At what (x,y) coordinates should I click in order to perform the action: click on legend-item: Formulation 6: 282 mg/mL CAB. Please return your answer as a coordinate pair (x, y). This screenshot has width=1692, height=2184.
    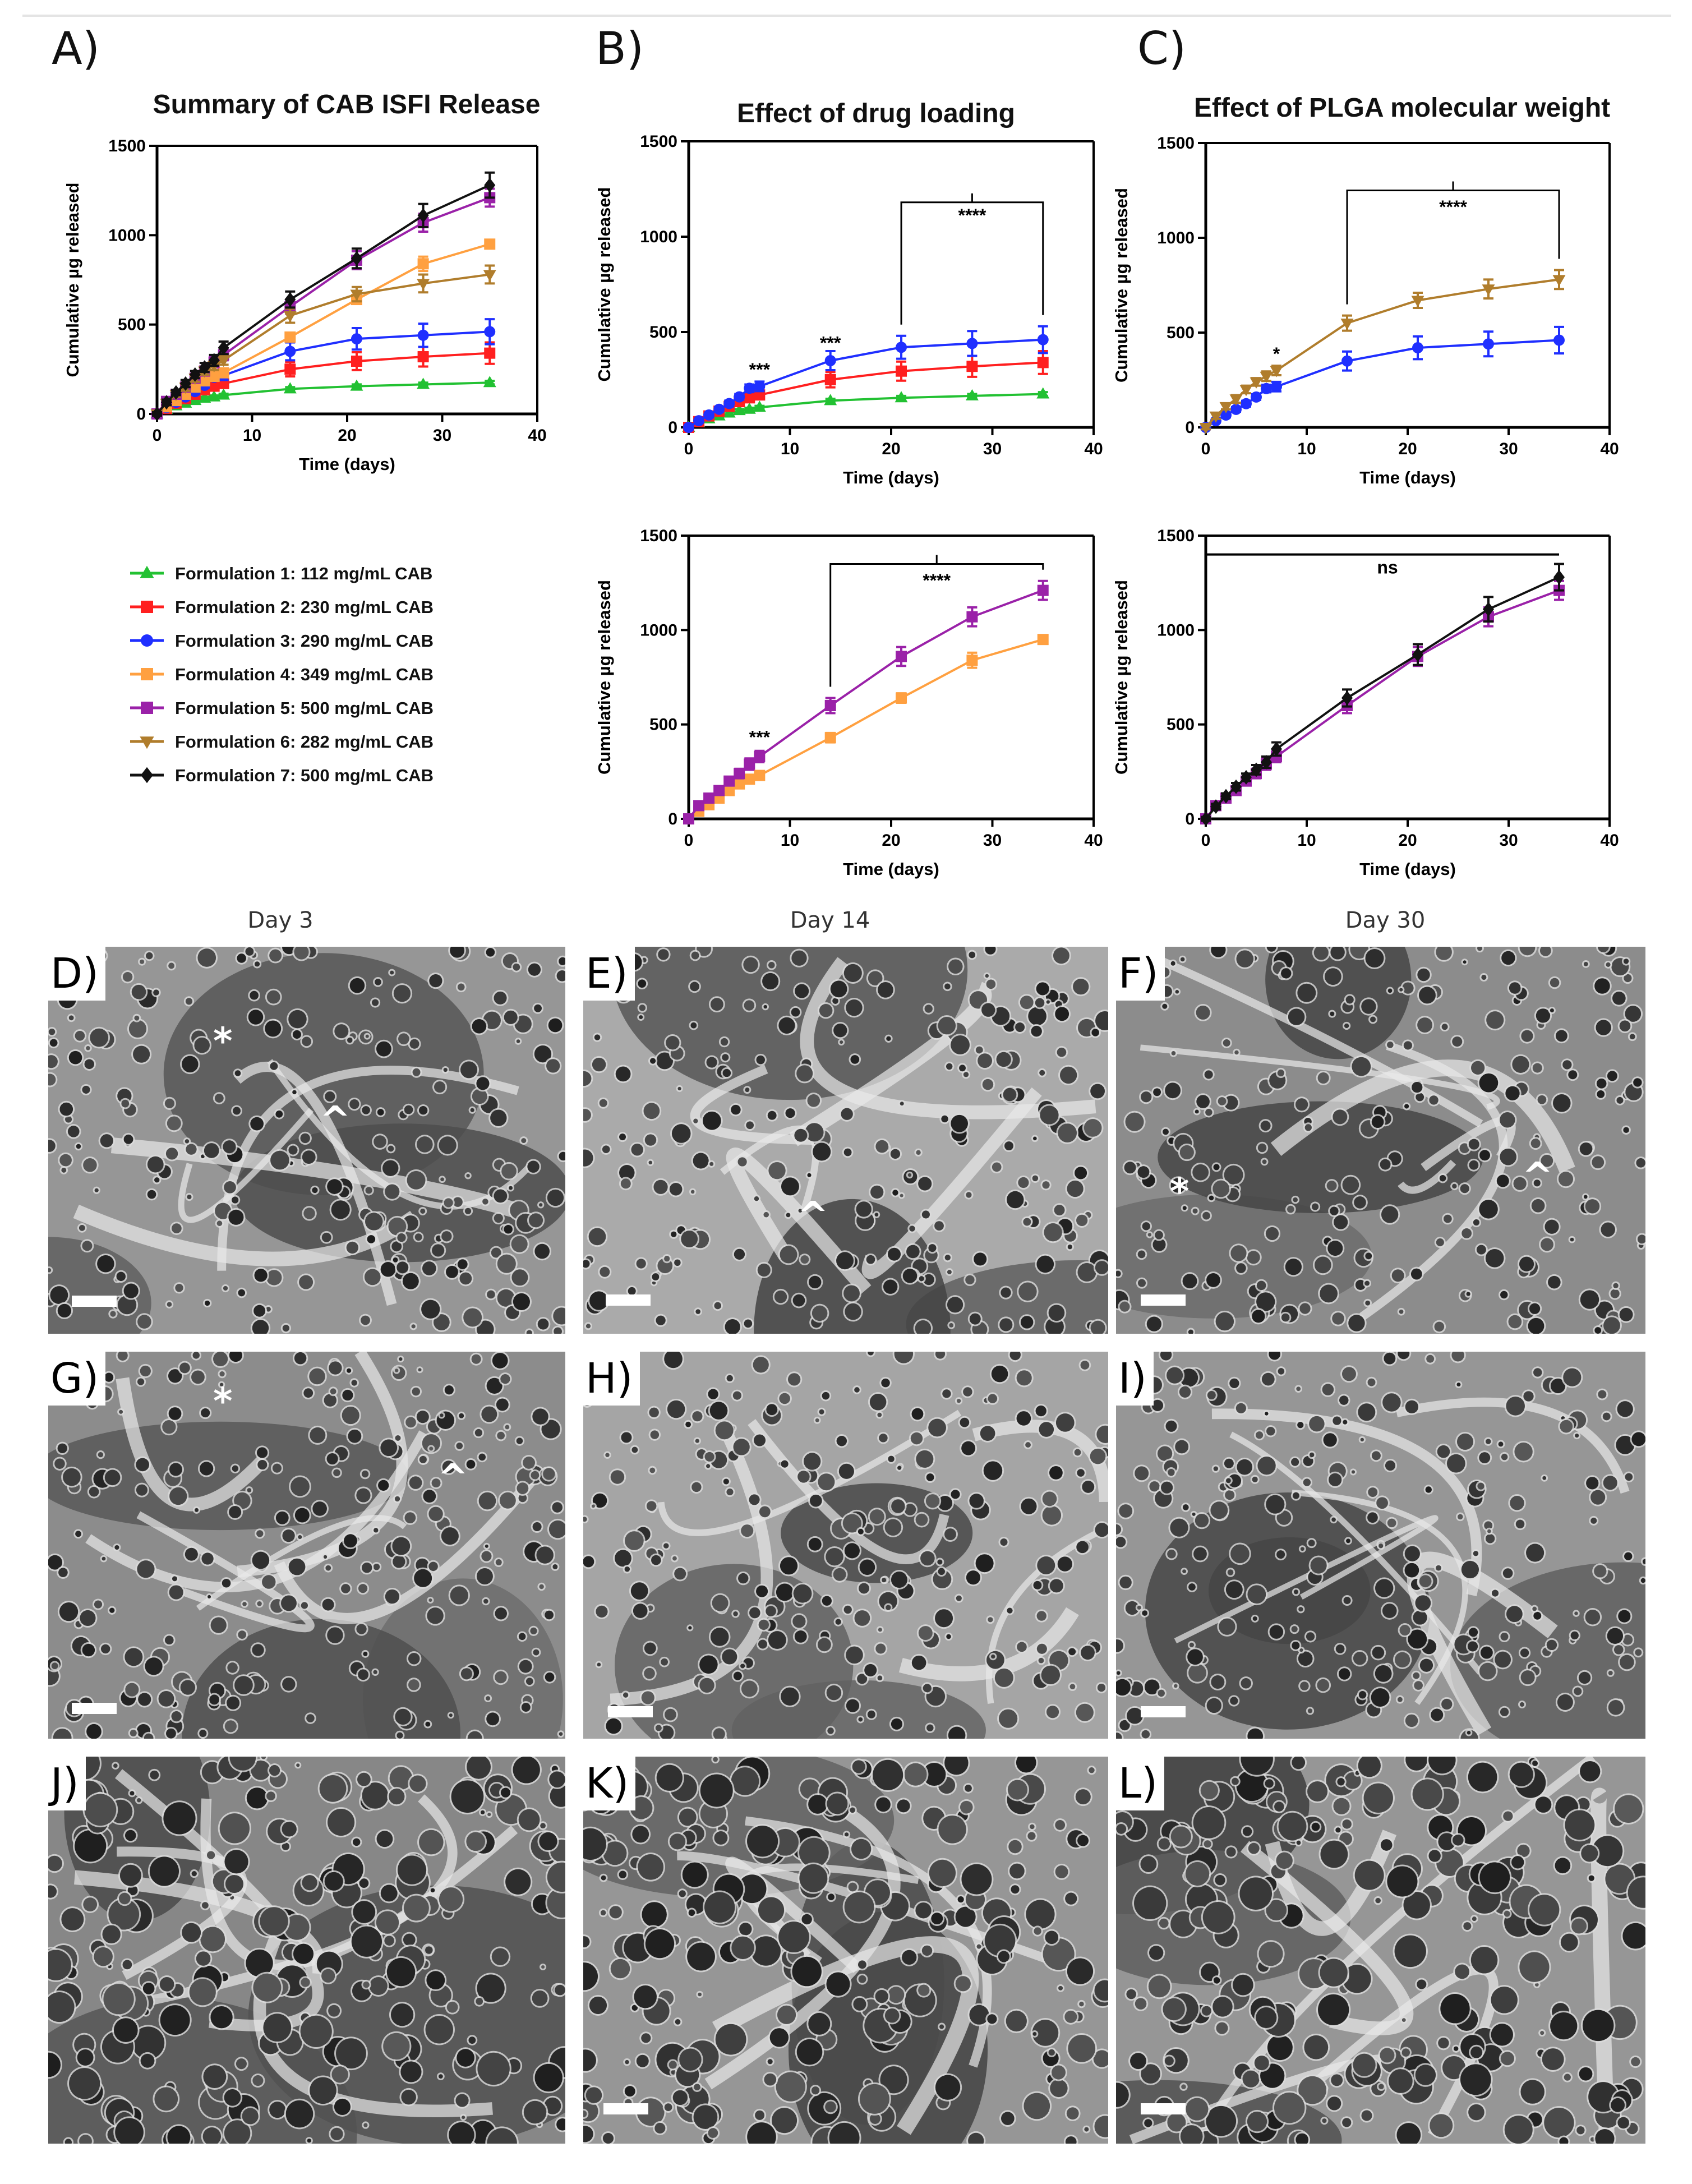
    Looking at the image, I should click on (282, 742).